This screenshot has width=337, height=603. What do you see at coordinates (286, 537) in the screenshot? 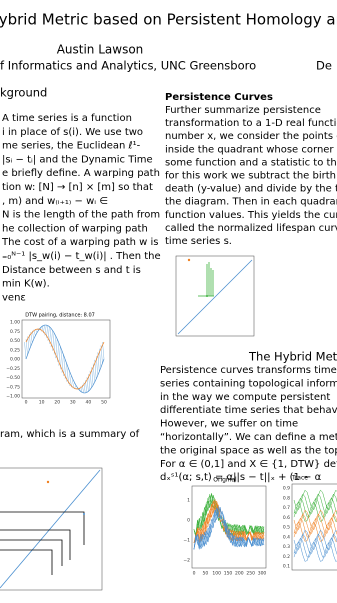
I see `y-tick-label: 0.4` at bounding box center [286, 537].